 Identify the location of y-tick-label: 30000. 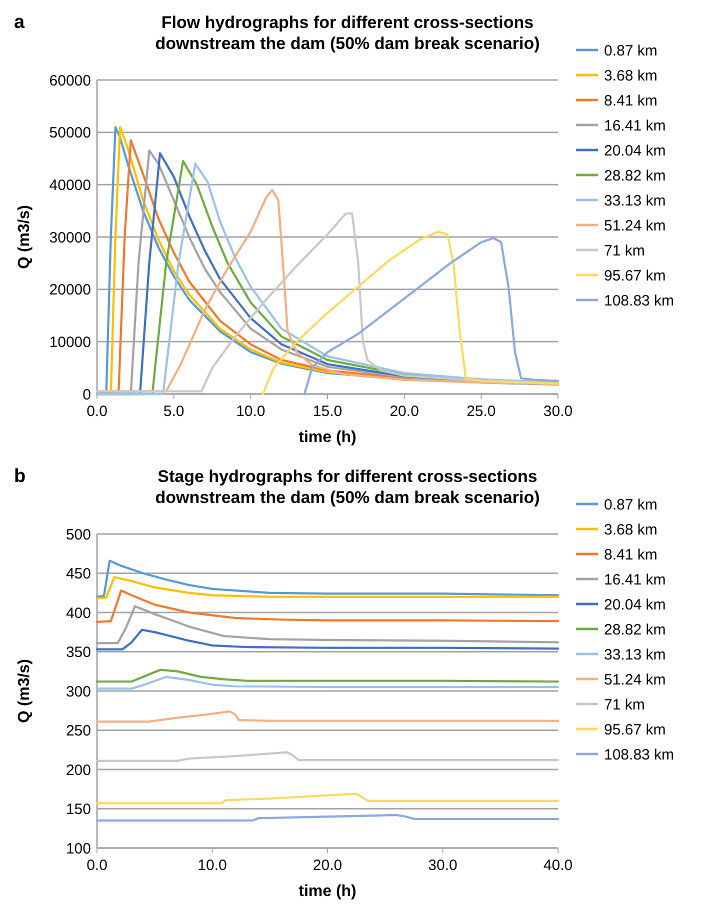
(70, 237).